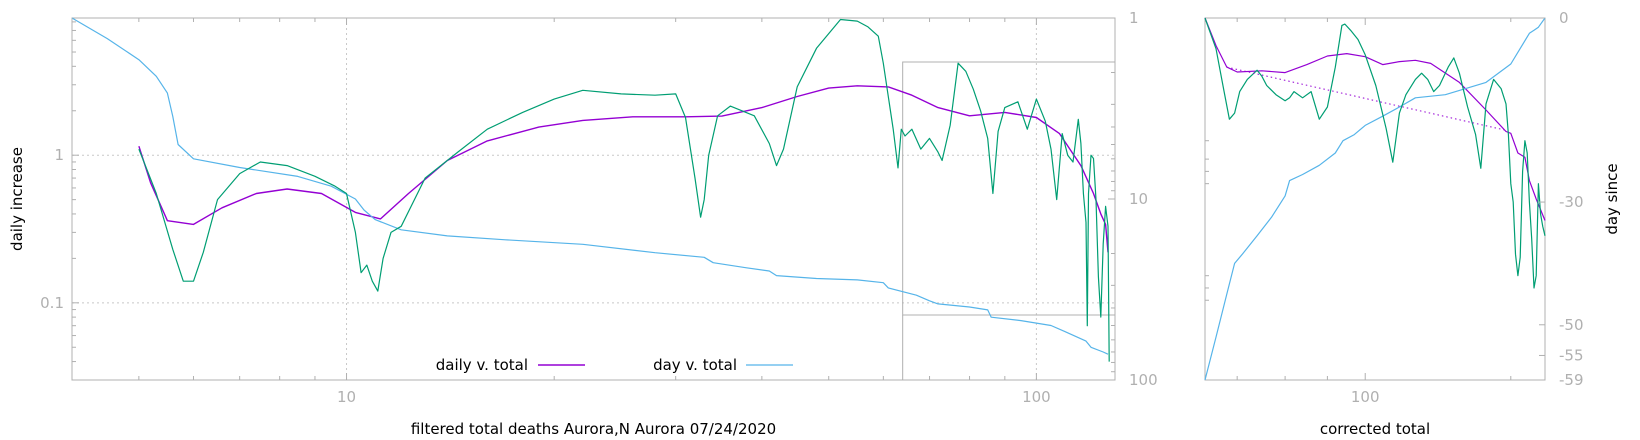 This screenshot has height=440, width=1640. I want to click on main-y-axis-label: daily increase, so click(17, 199).